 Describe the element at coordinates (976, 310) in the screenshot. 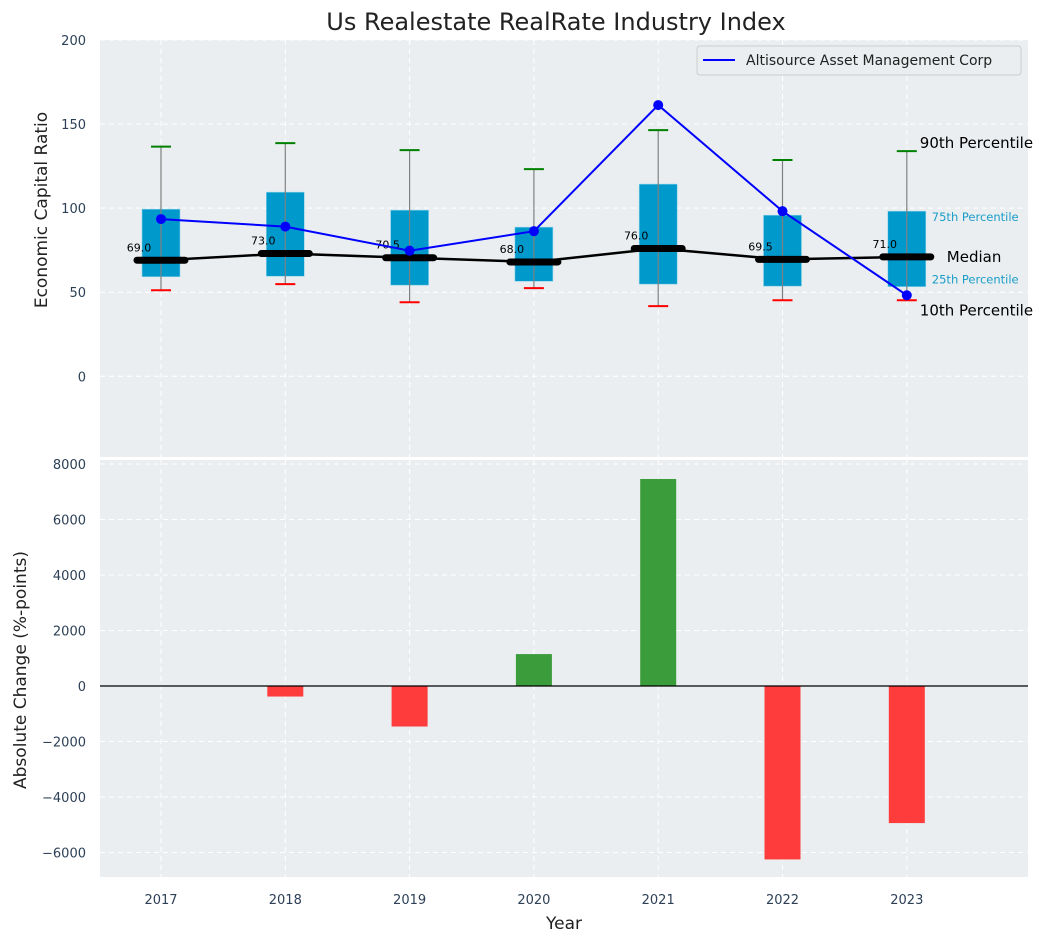

I see `annotation-p10: 10th Percentile` at that location.